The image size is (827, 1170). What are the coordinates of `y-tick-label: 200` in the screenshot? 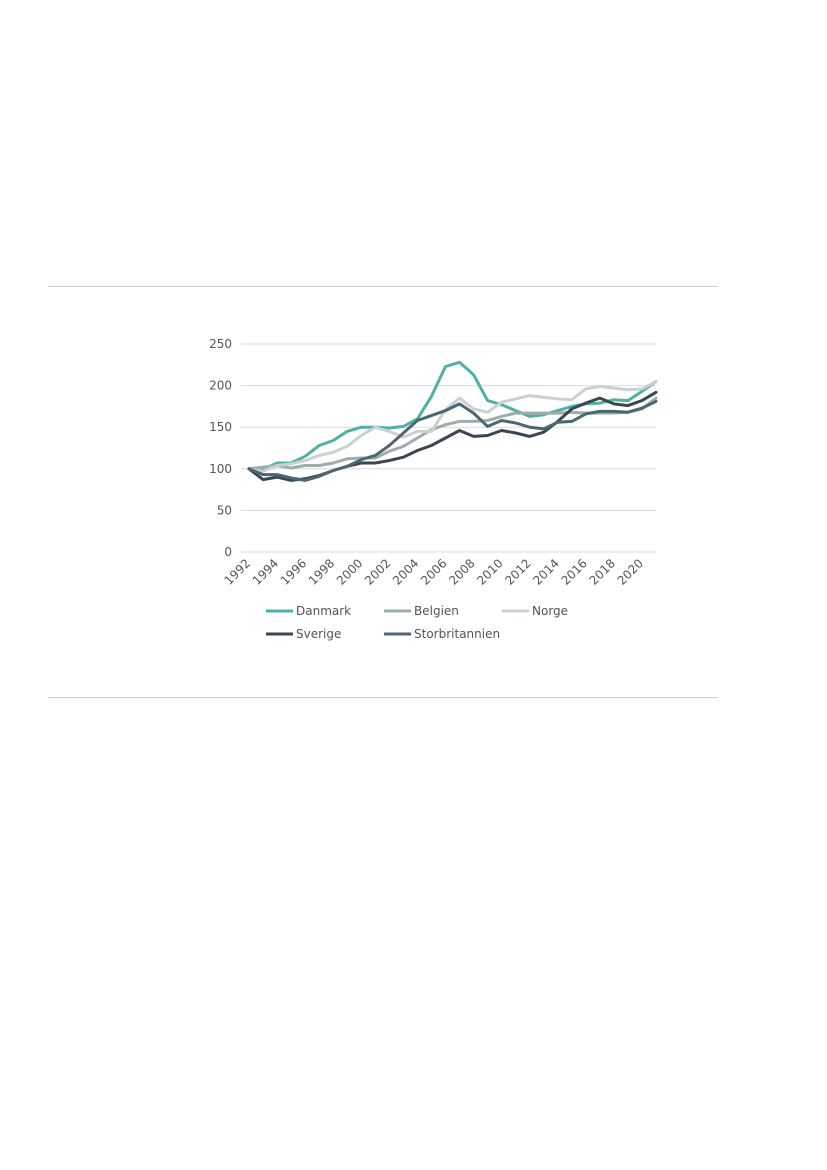 It's located at (220, 386).